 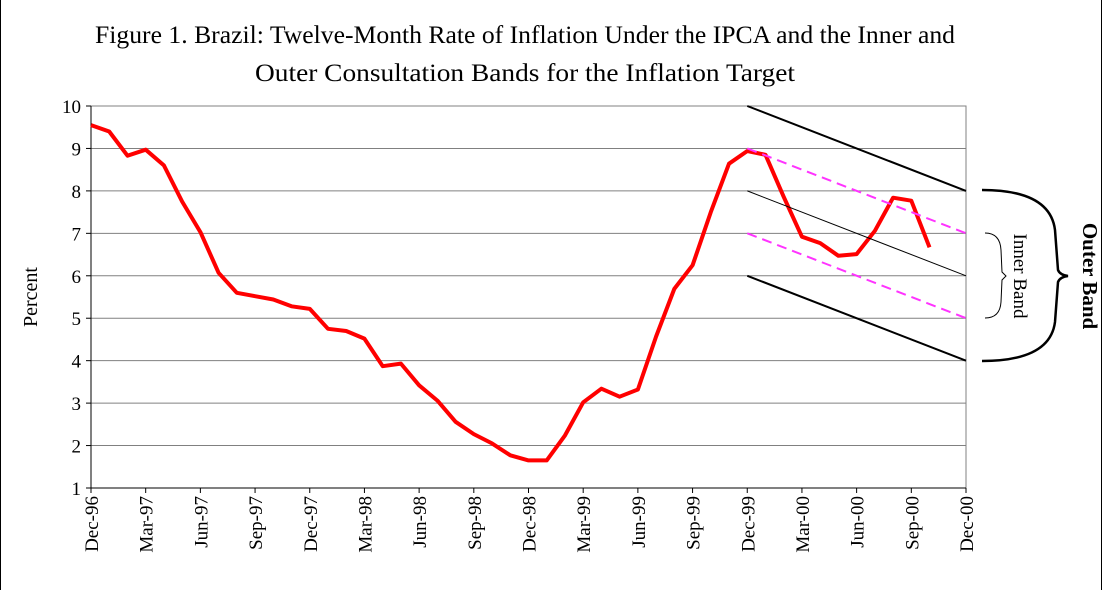 What do you see at coordinates (77, 277) in the screenshot?
I see `y-tick-label: 6` at bounding box center [77, 277].